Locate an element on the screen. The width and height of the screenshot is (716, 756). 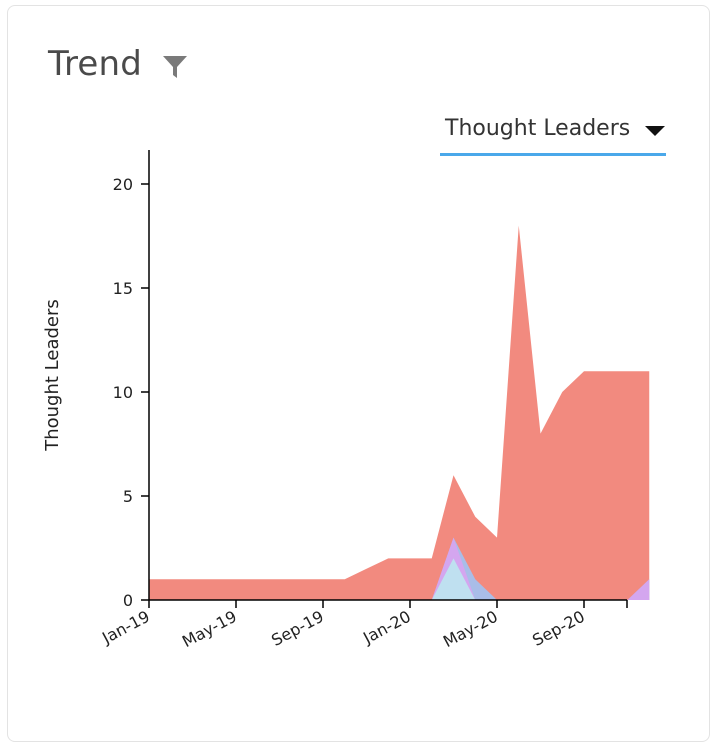
card-title: Trend is located at coordinates (95, 64).